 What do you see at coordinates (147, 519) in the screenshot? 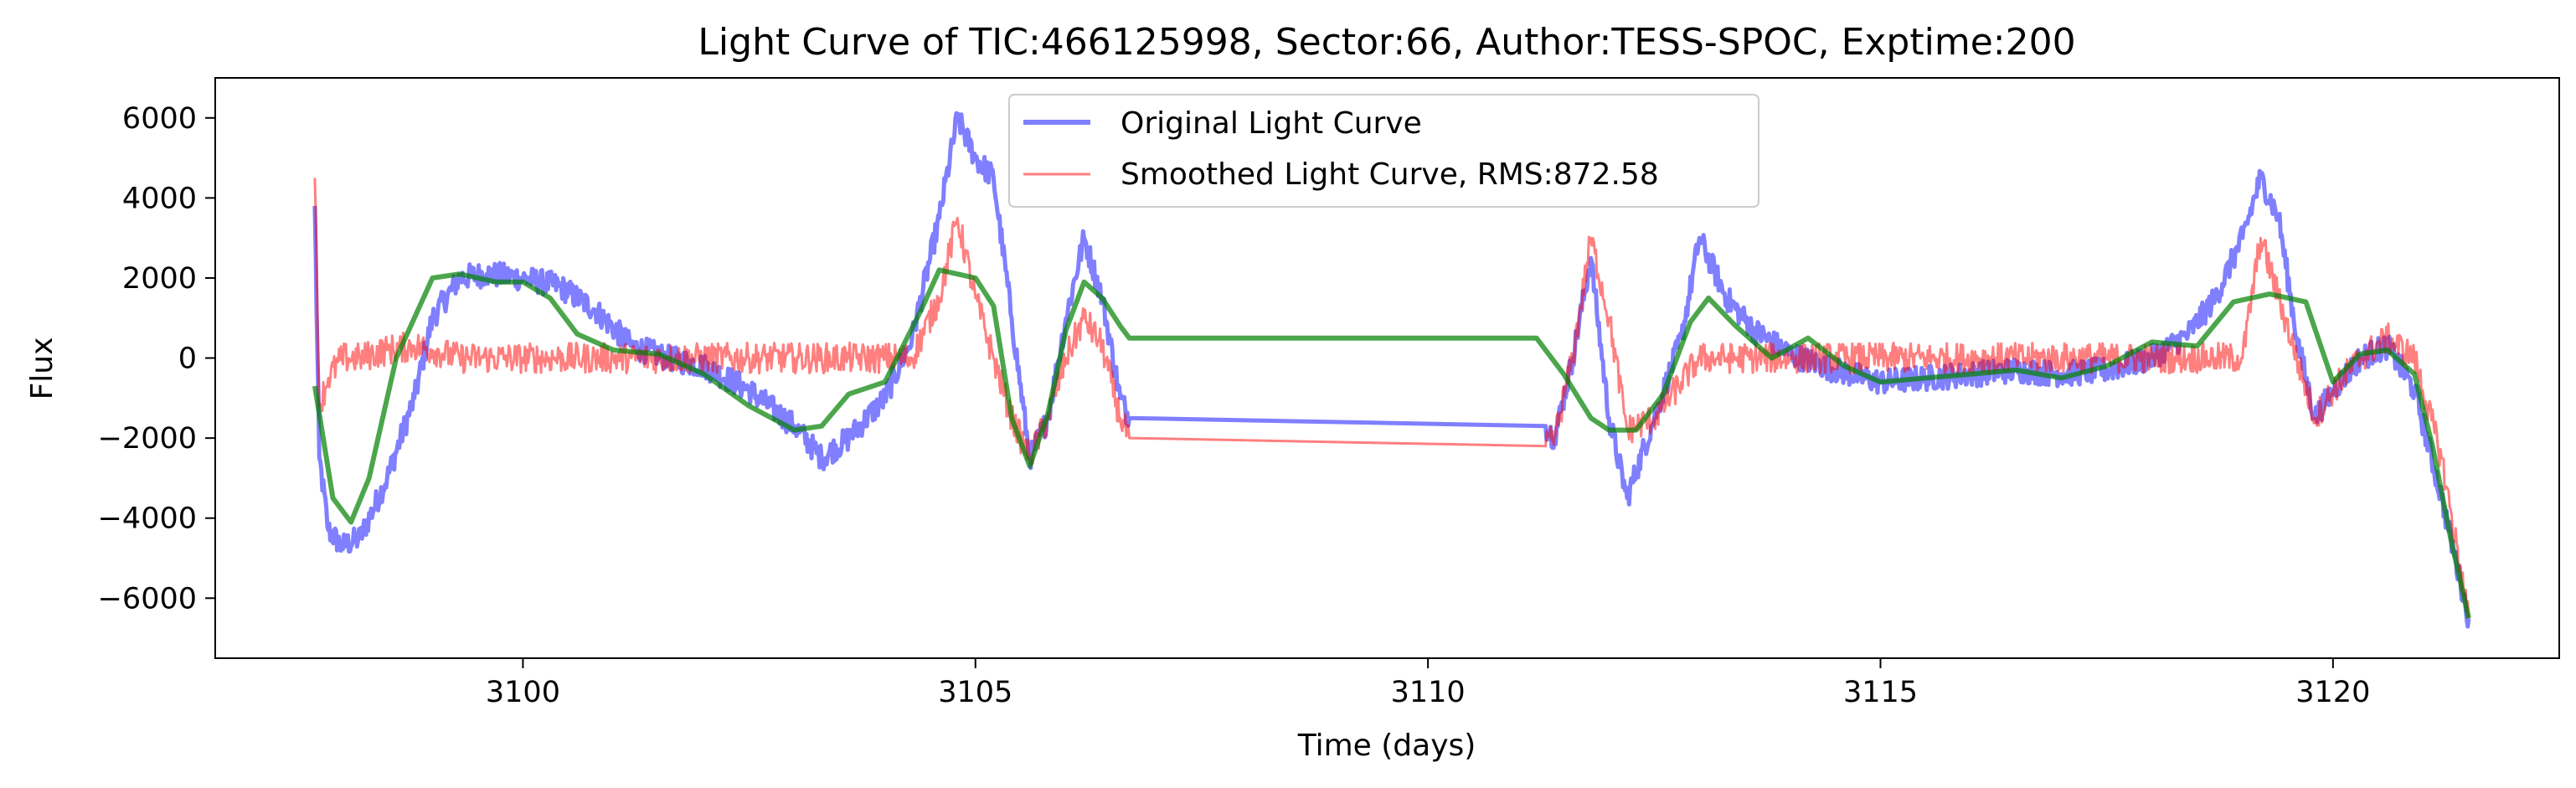
I see `y-tick-label: −4000` at bounding box center [147, 519].